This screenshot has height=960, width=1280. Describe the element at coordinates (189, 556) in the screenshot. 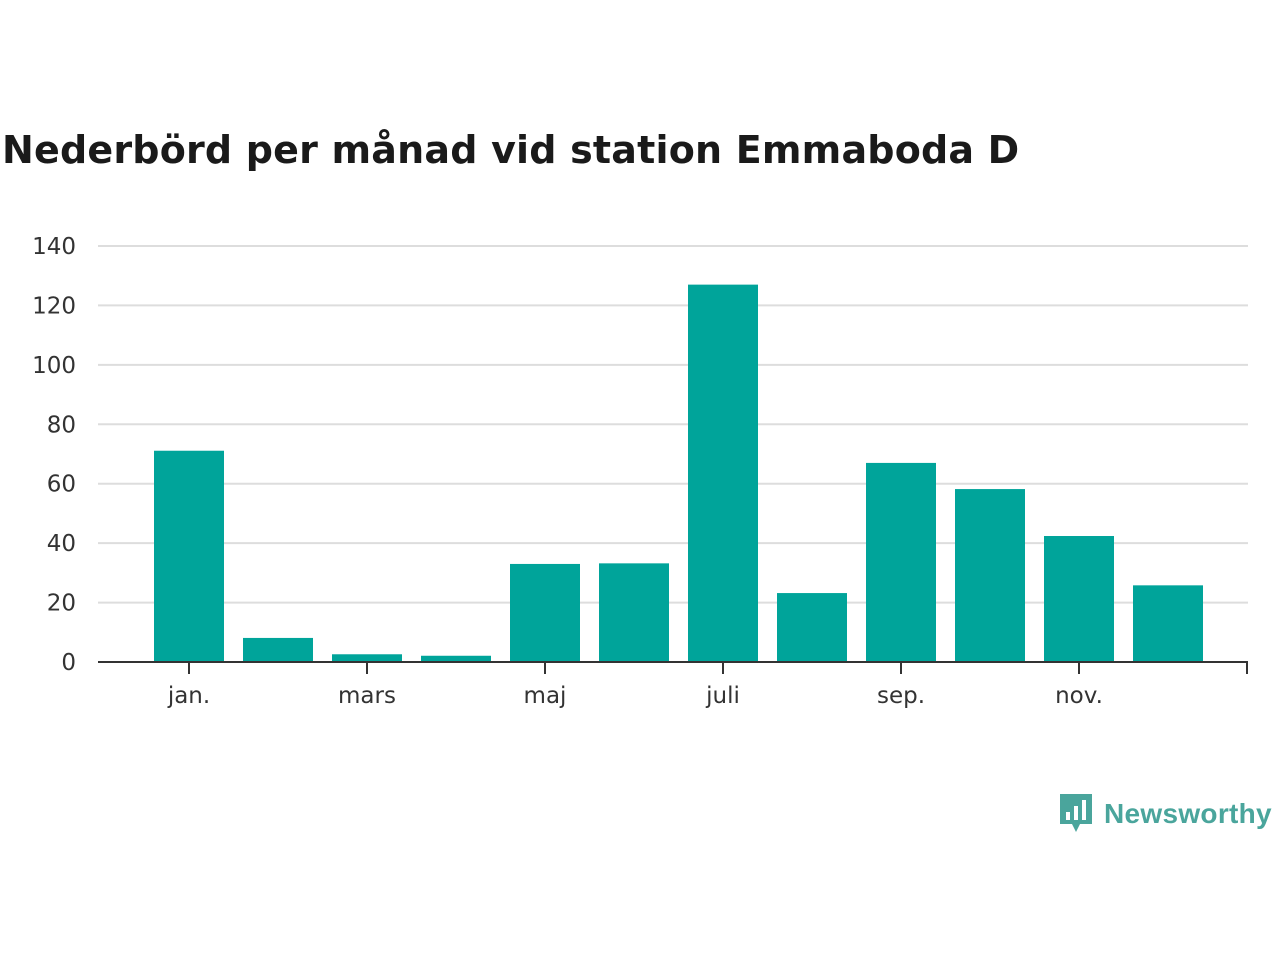

I see `bar-jan` at that location.